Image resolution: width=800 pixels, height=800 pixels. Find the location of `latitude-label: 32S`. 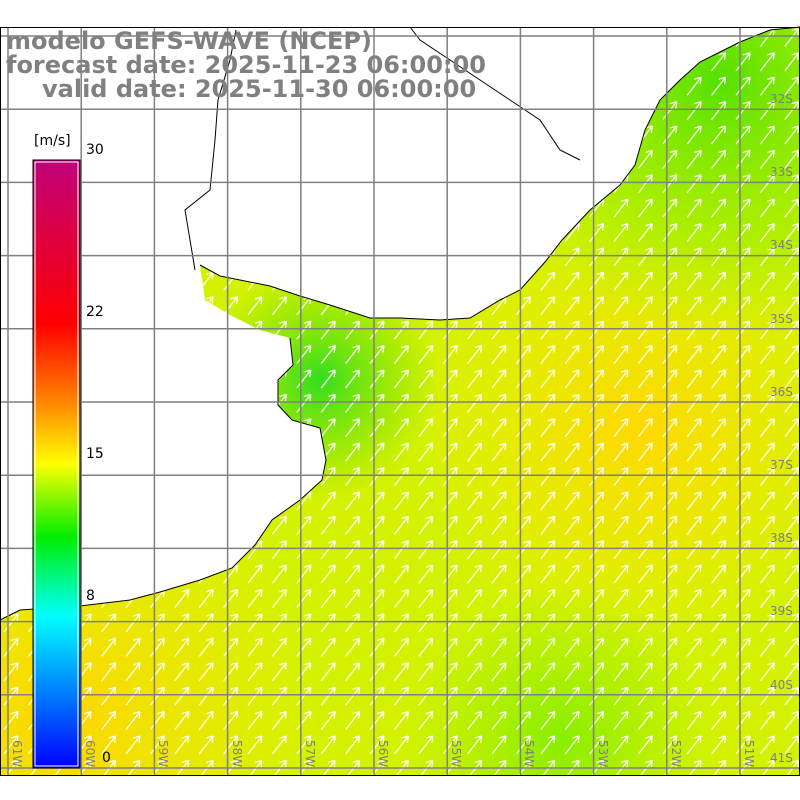

latitude-label: 32S is located at coordinates (781, 99).